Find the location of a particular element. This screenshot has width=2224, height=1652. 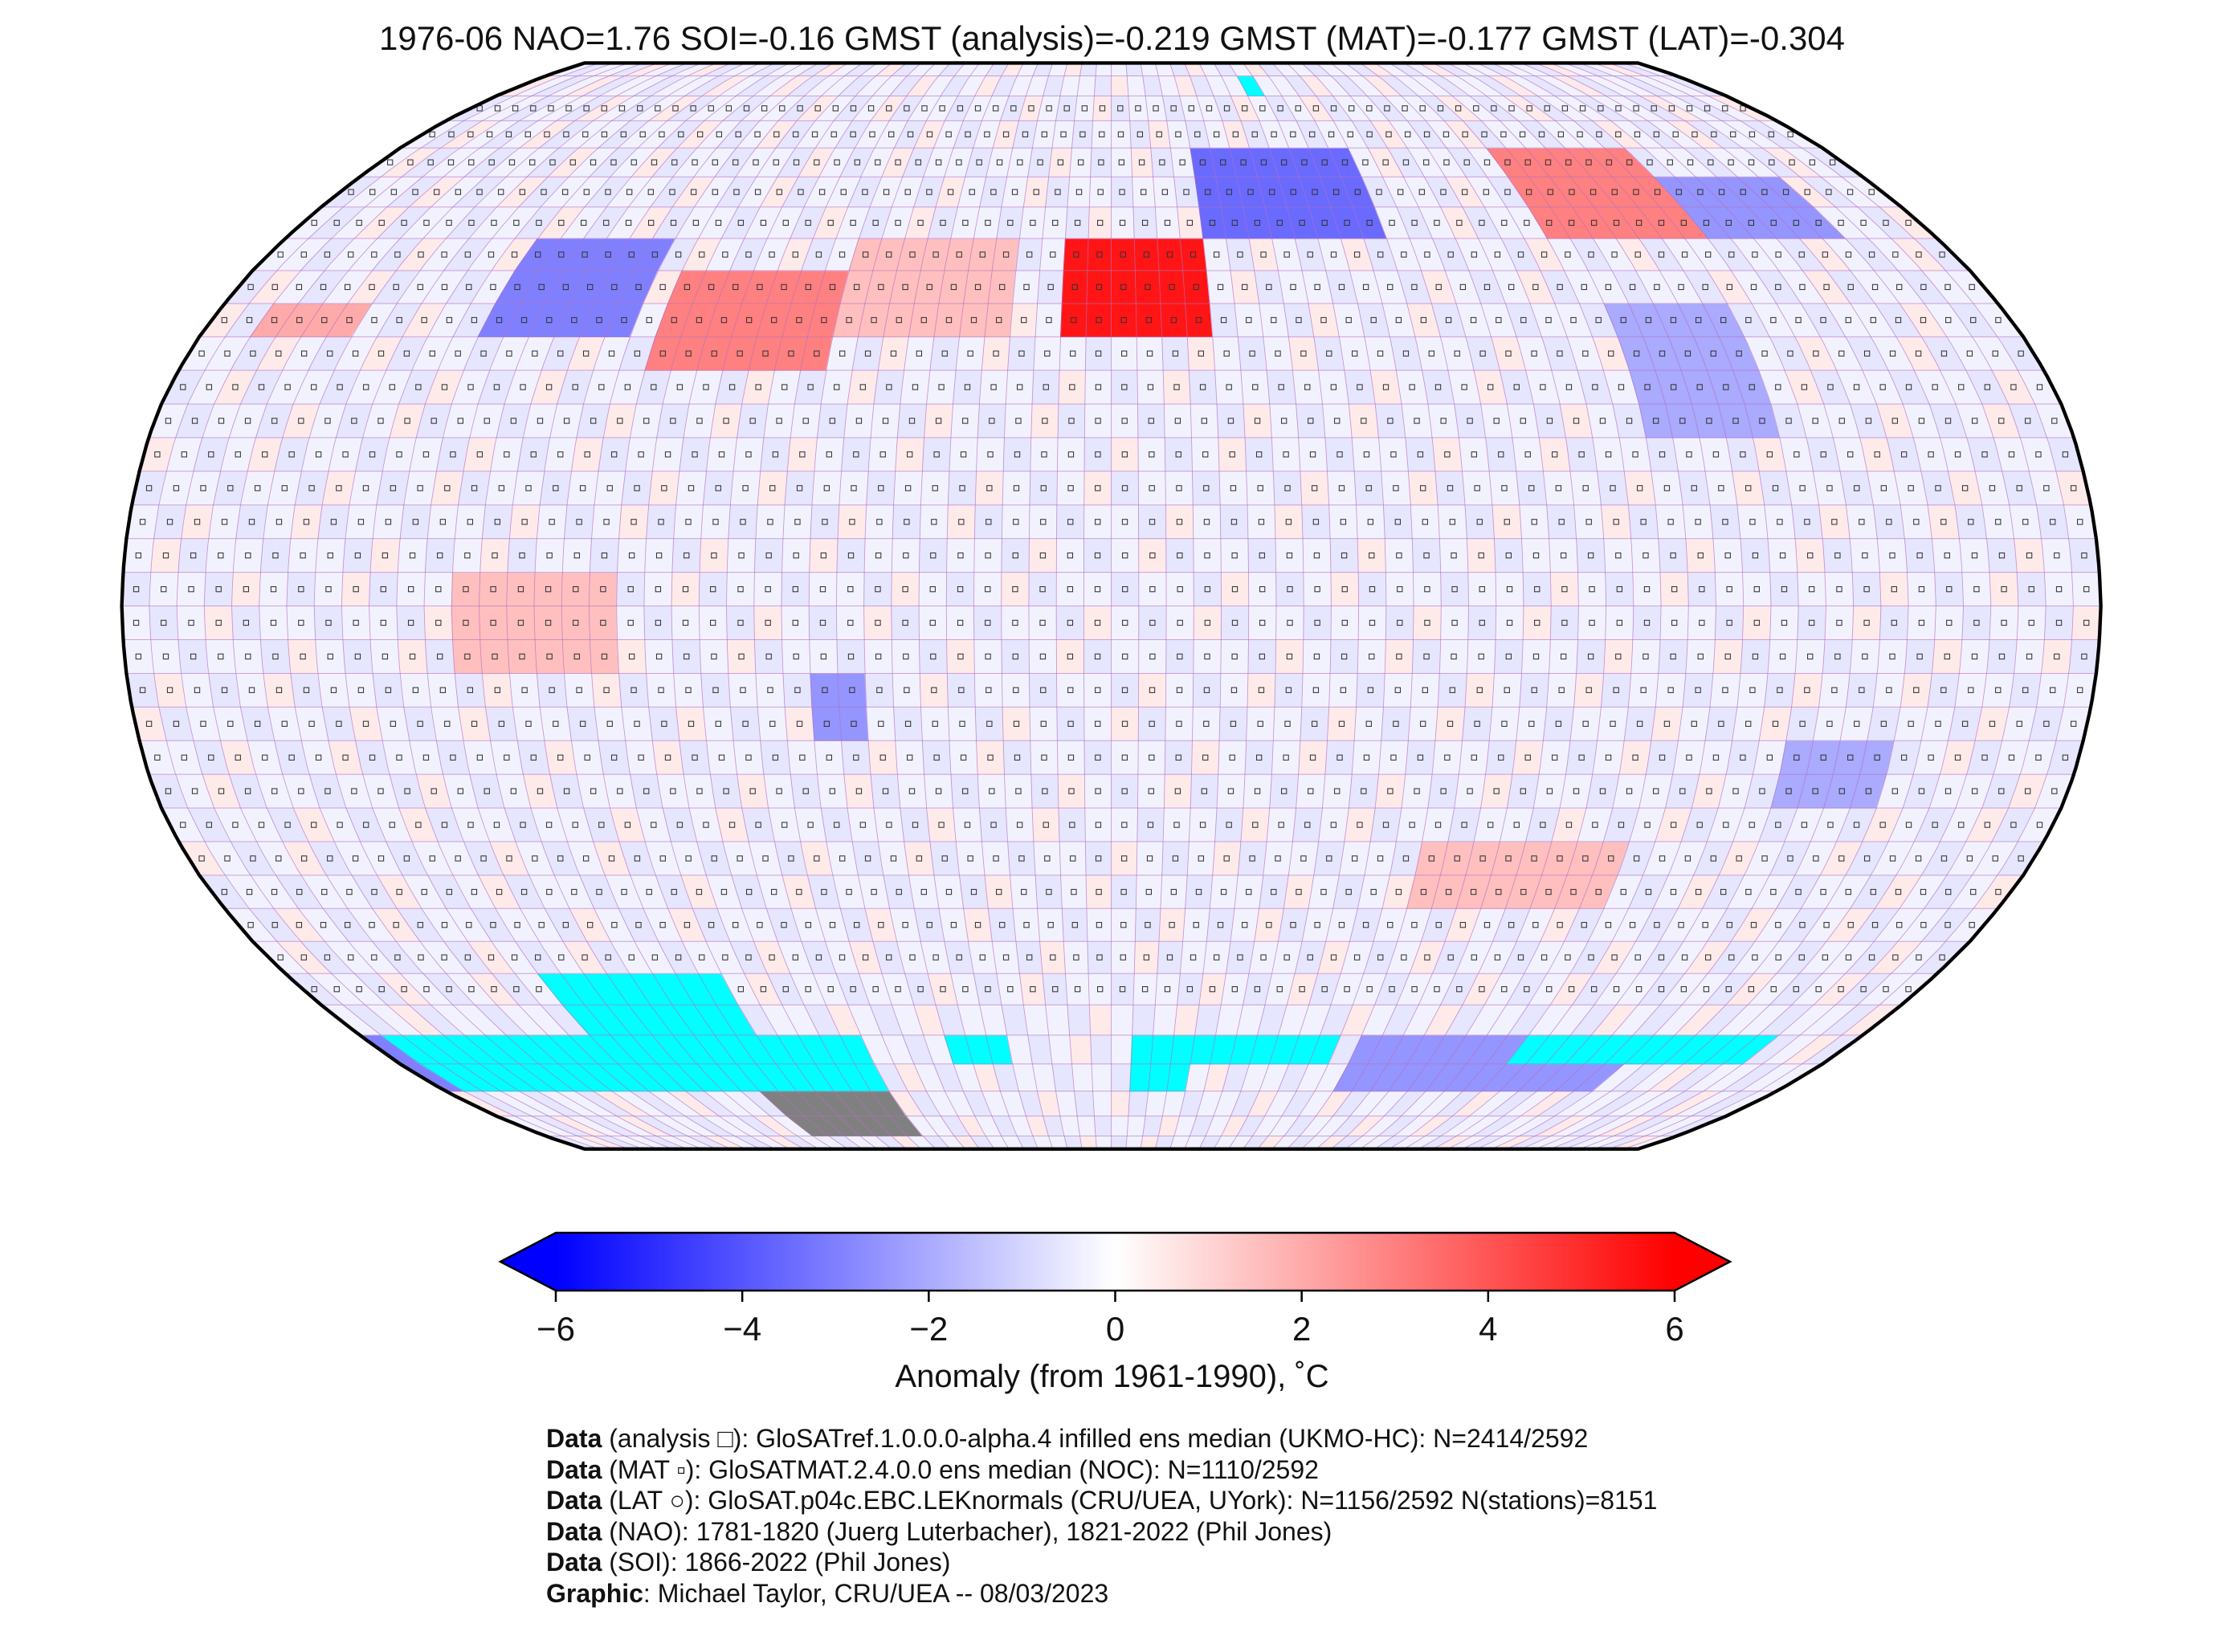

colorbar-body is located at coordinates (1115, 1261).